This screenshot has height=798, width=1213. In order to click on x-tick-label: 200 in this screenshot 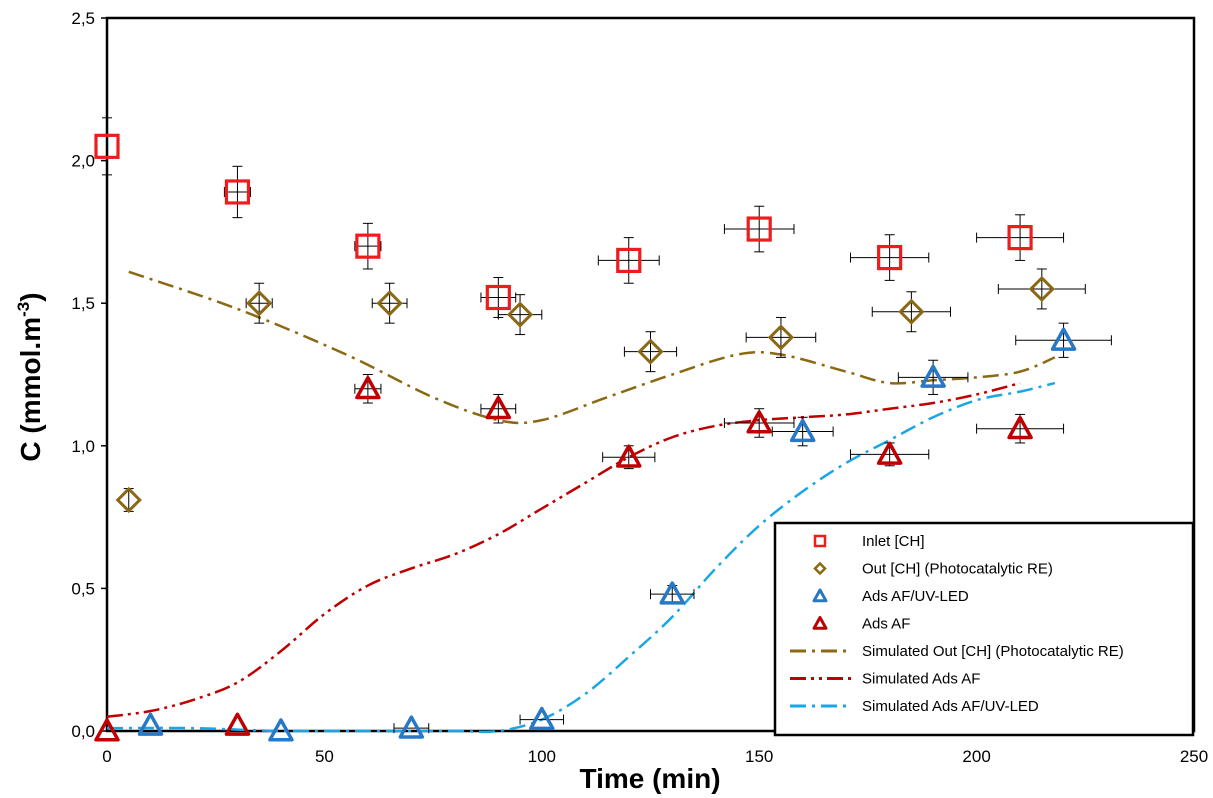, I will do `click(976, 756)`.